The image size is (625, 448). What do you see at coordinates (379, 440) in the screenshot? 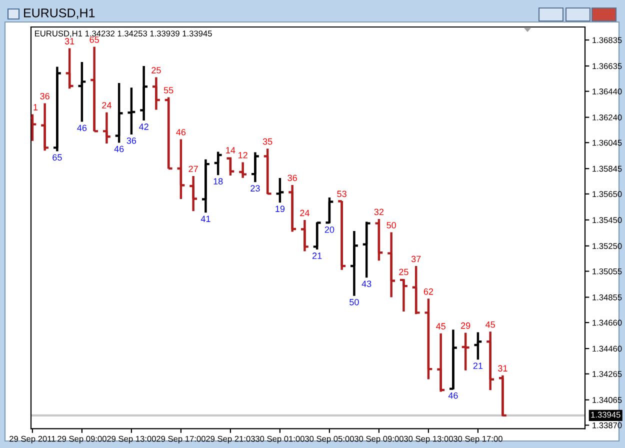
I see `x-tick-label: 30 Sep 09:00` at bounding box center [379, 440].